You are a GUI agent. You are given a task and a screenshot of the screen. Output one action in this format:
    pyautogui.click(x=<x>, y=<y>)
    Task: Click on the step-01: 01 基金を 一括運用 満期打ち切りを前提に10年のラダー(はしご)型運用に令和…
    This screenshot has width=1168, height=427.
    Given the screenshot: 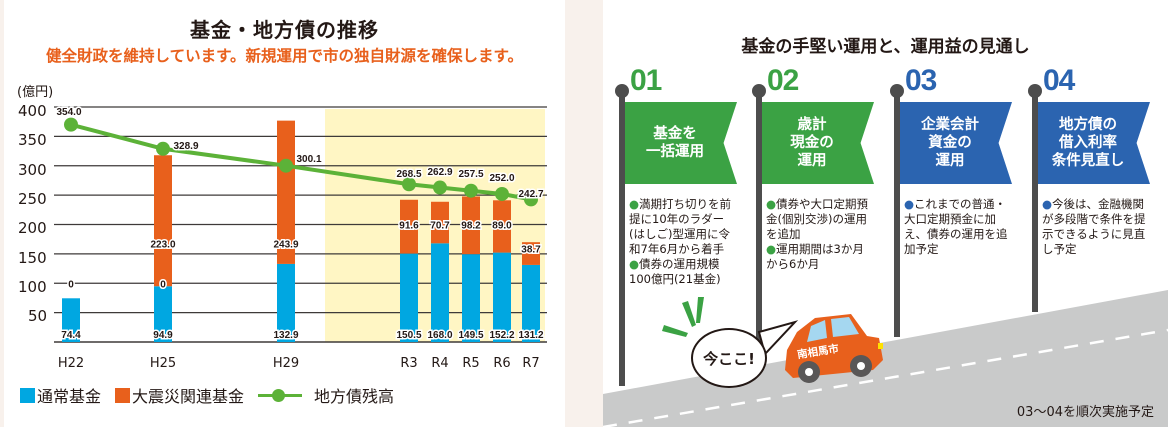 What is the action you would take?
    pyautogui.click(x=672, y=234)
    